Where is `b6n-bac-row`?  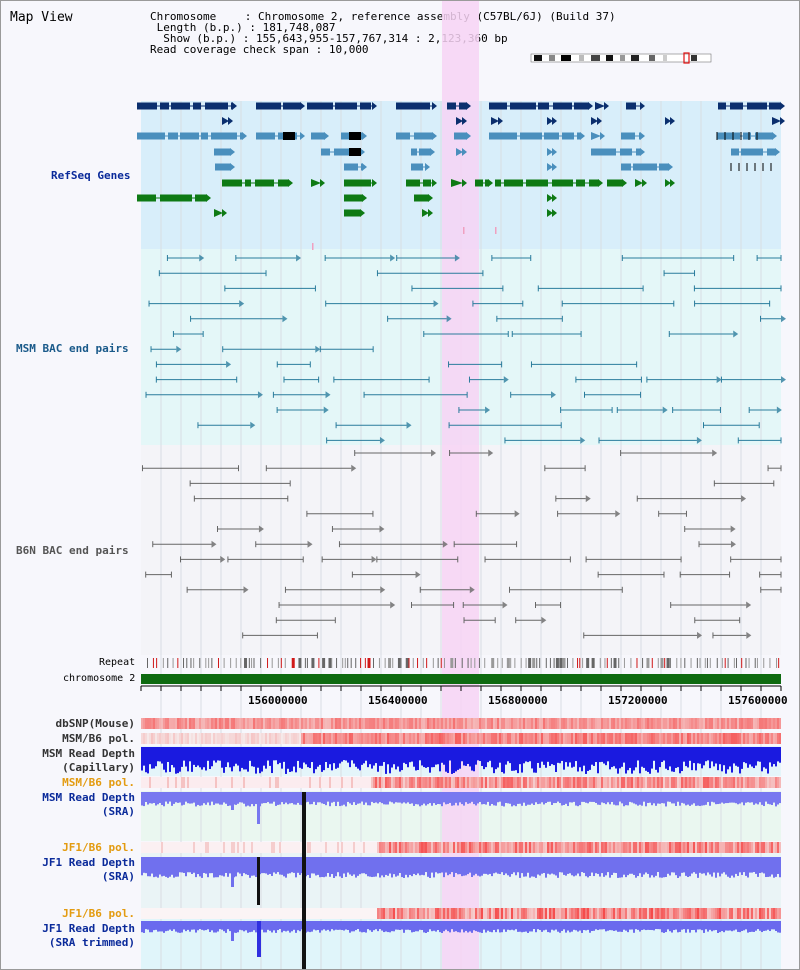 b6n-bac-row is located at coordinates (482, 483).